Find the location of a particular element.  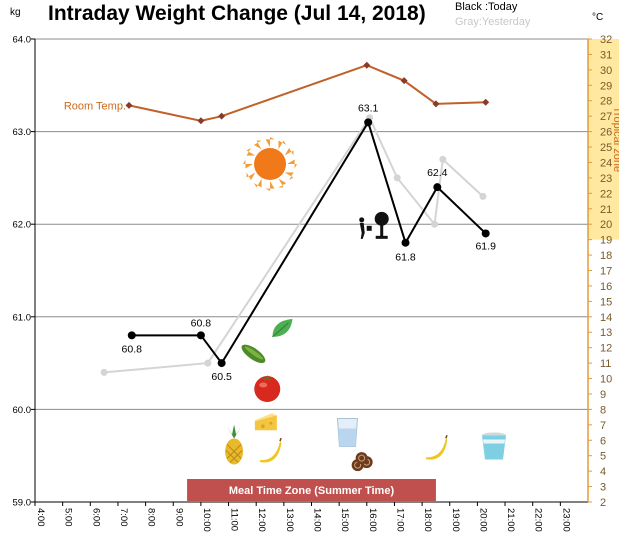

right-unit-label: °C is located at coordinates (597, 17).